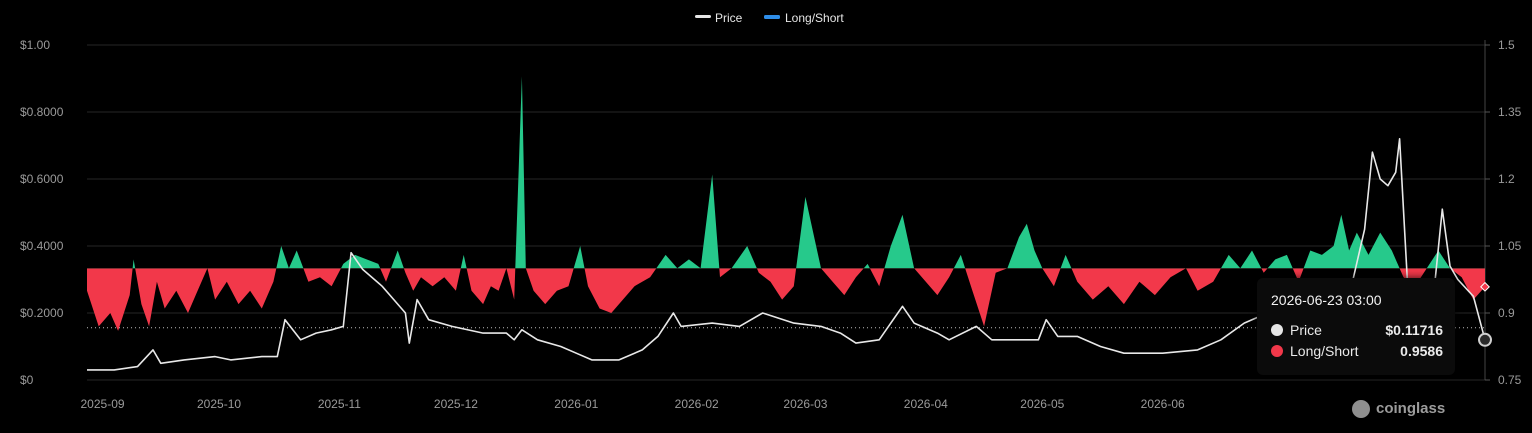 The height and width of the screenshot is (433, 1532). Describe the element at coordinates (729, 18) in the screenshot. I see `legend-label-price: Price` at that location.